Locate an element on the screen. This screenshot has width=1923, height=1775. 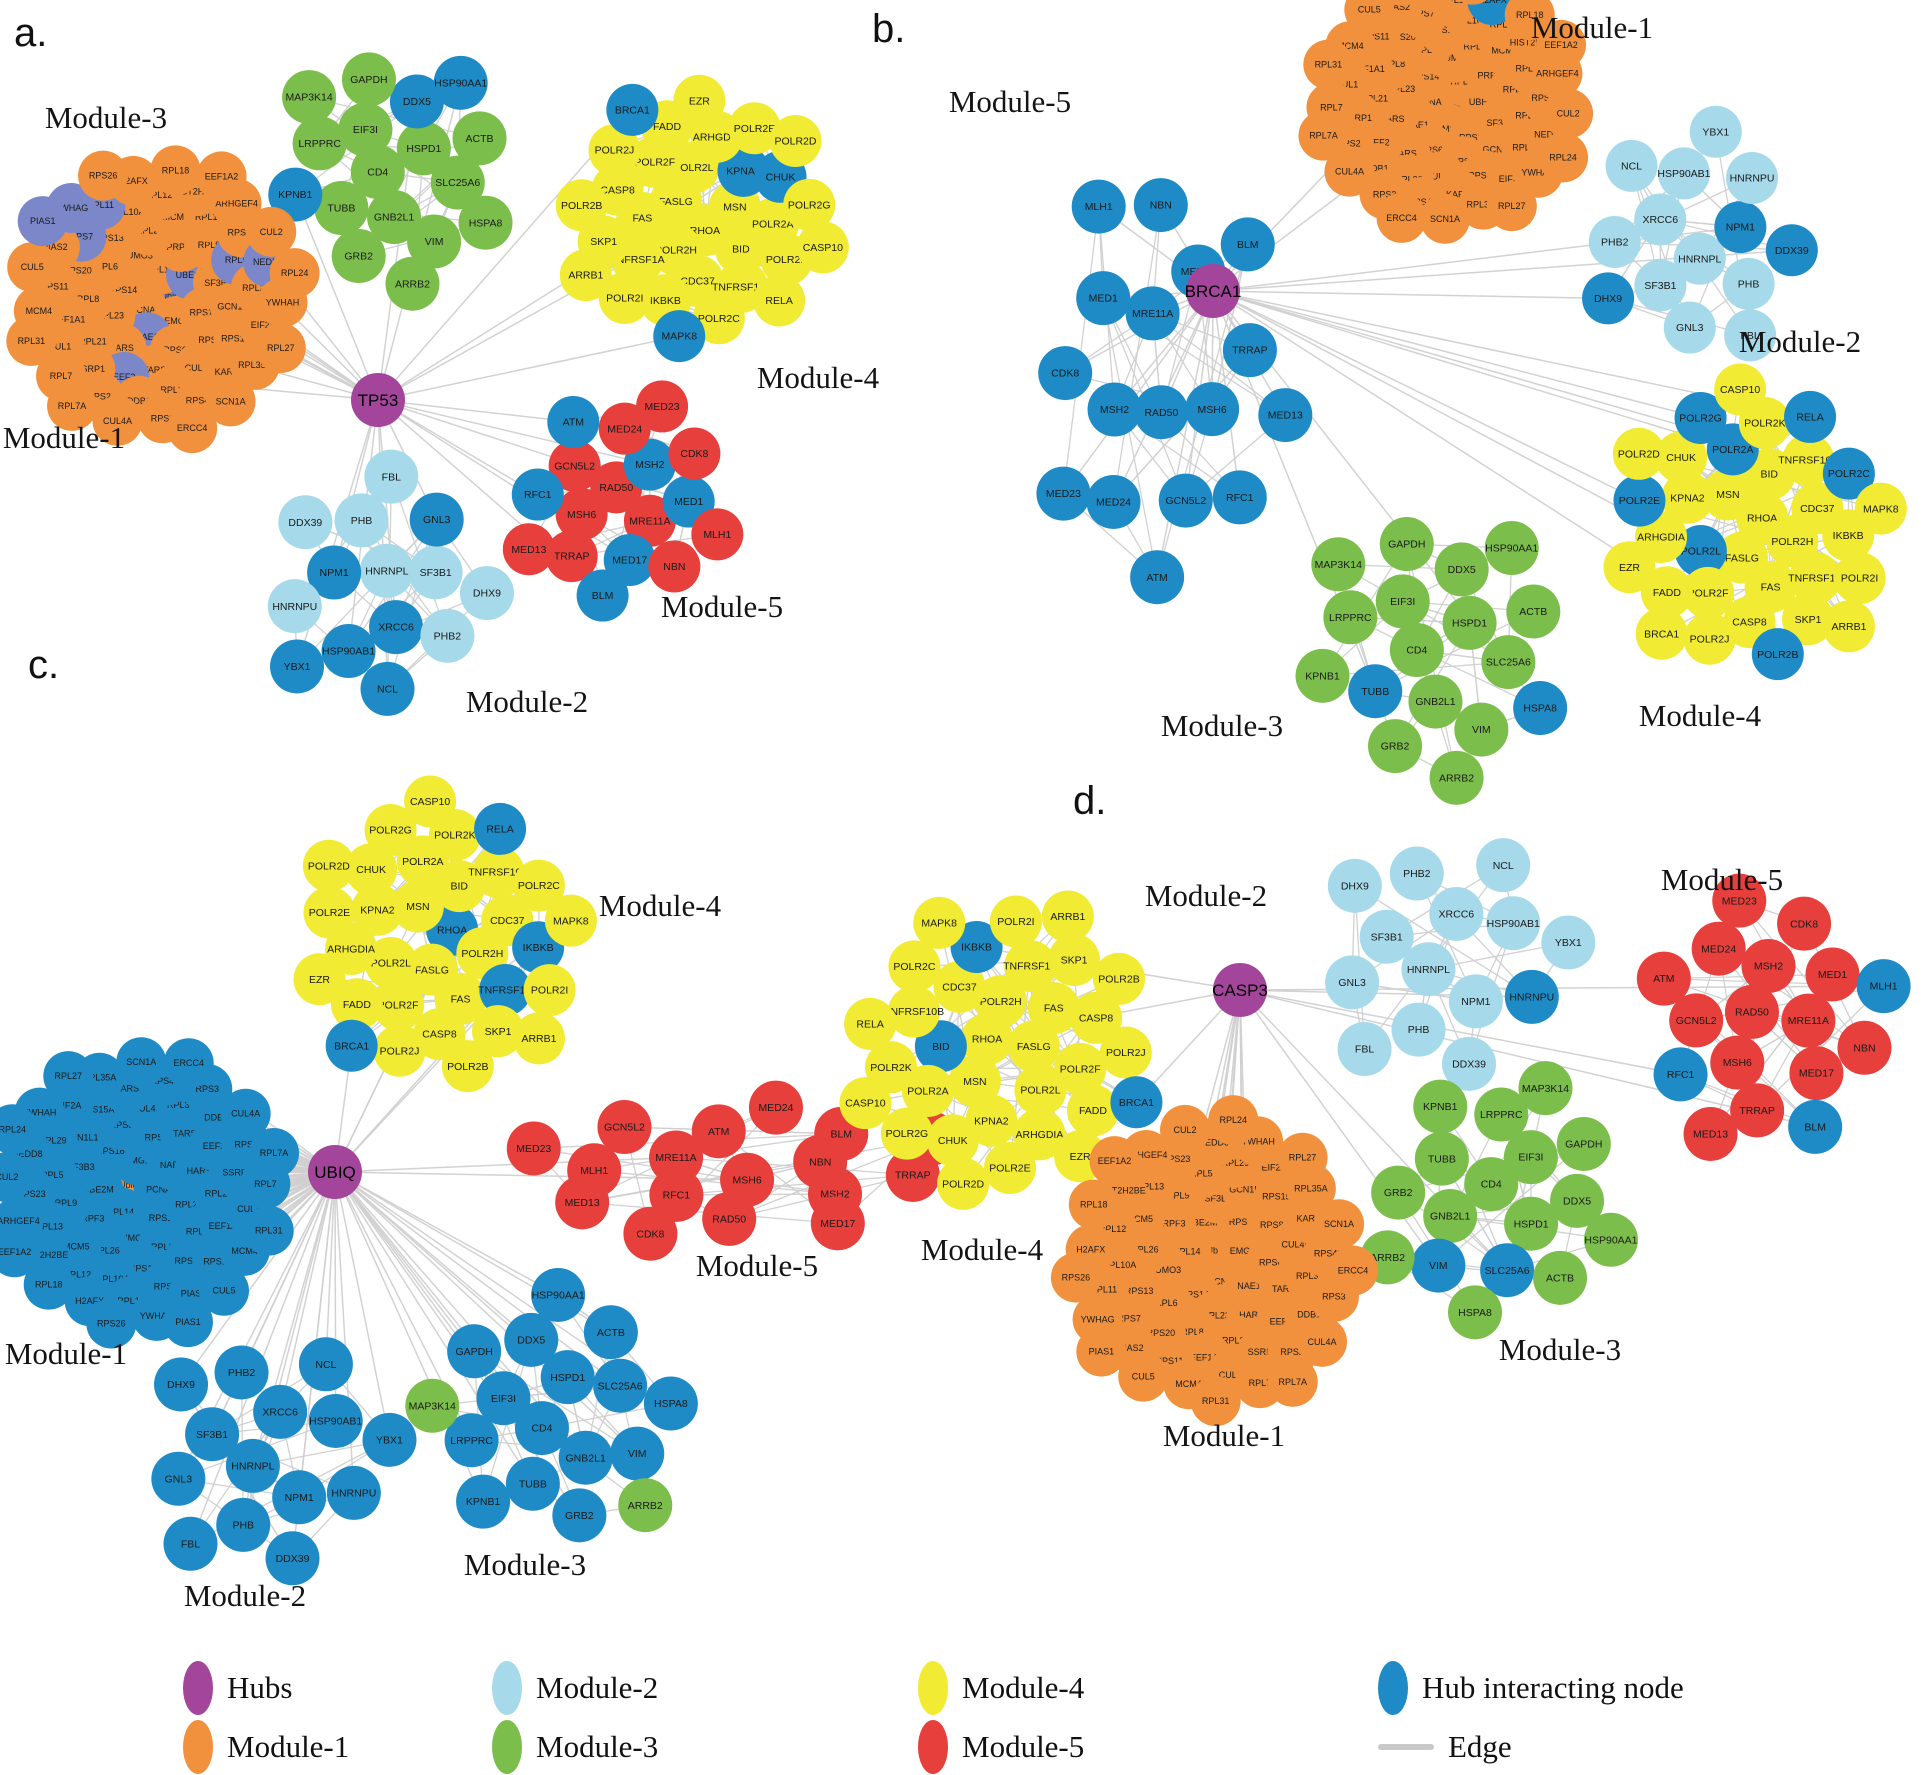
legend-label: Module-5 is located at coordinates (1023, 1746).